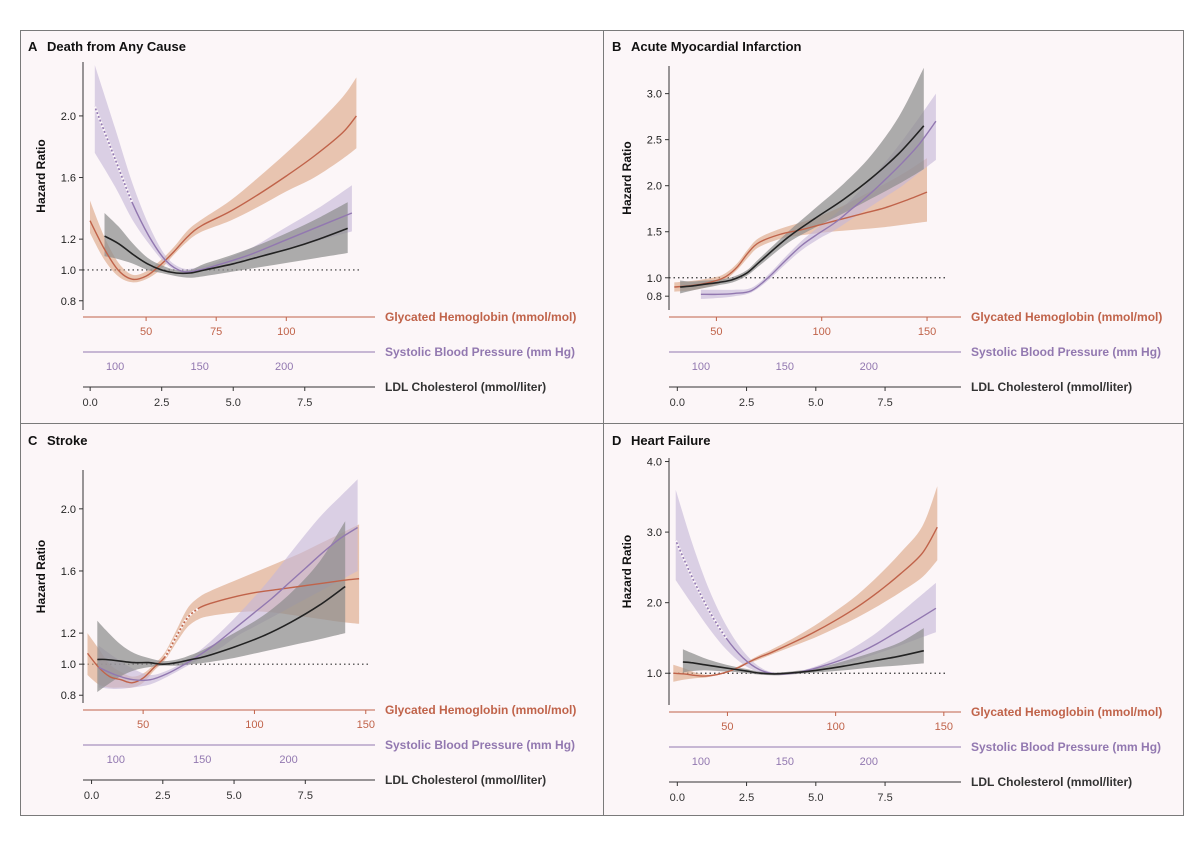 The width and height of the screenshot is (1200, 850). What do you see at coordinates (67, 440) in the screenshot?
I see `panel-title: Stroke` at bounding box center [67, 440].